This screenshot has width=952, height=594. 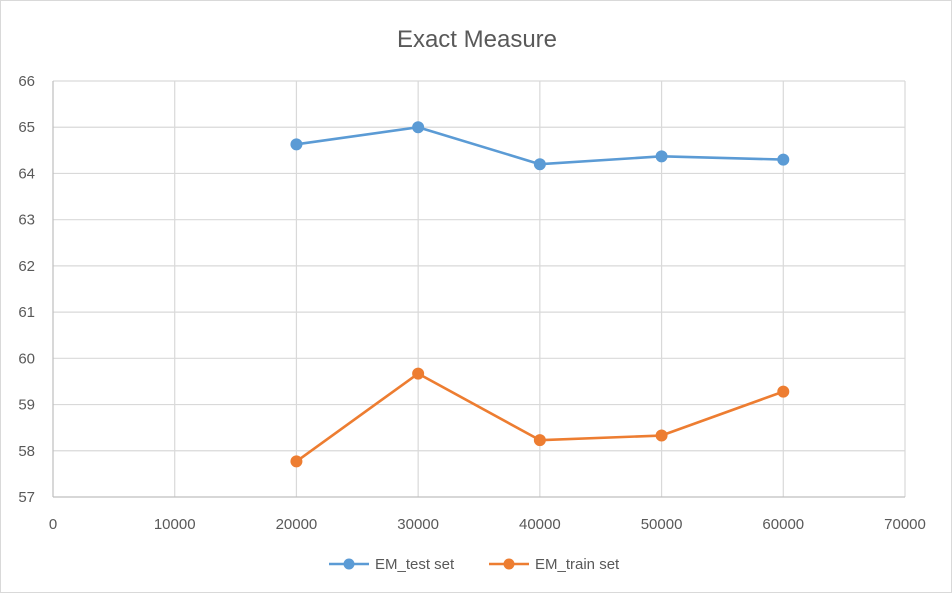 I want to click on legend-label: EM_test set, so click(x=415, y=564).